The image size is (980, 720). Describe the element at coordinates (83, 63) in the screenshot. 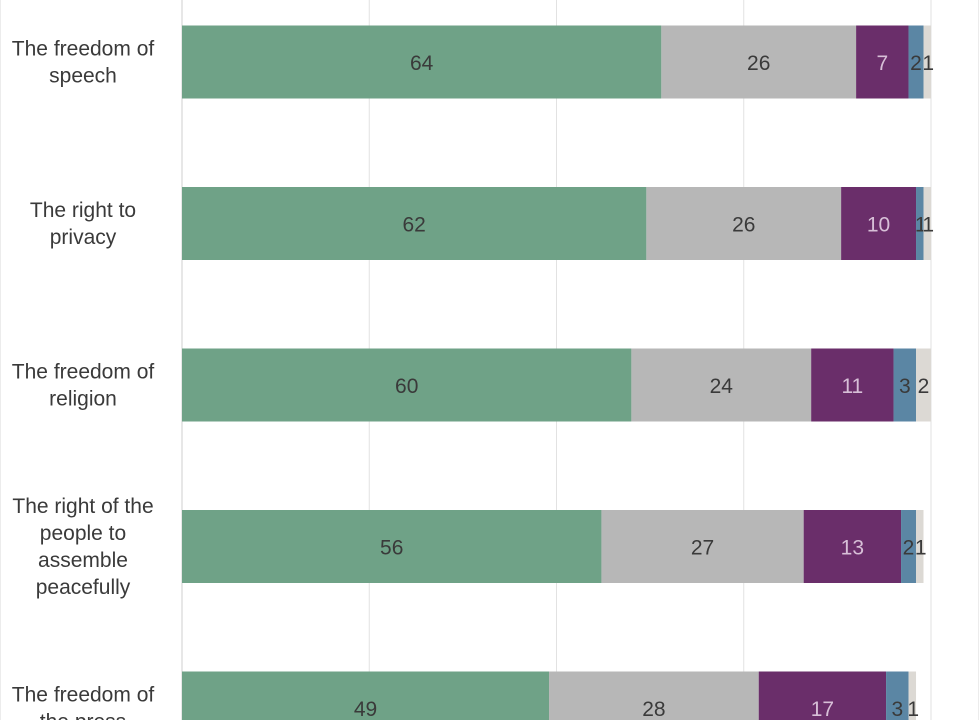

I see `category-label: The freedom of speech` at that location.